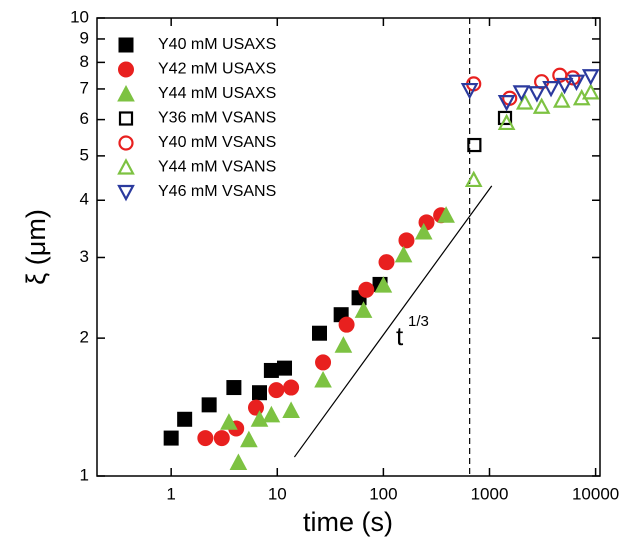  What do you see at coordinates (348, 522) in the screenshot?
I see `x-axis-title: time (s)` at bounding box center [348, 522].